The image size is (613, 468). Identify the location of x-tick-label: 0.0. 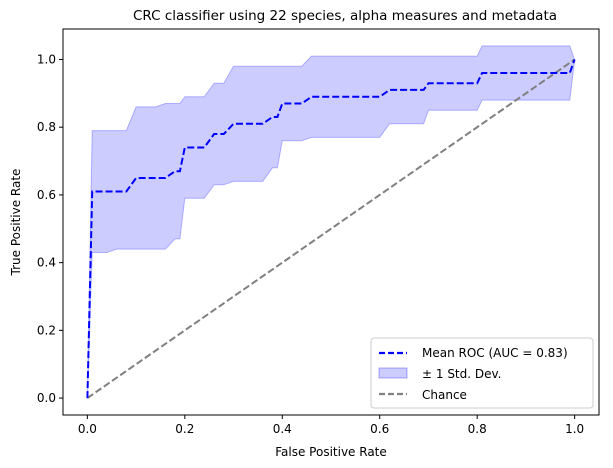
(87, 429).